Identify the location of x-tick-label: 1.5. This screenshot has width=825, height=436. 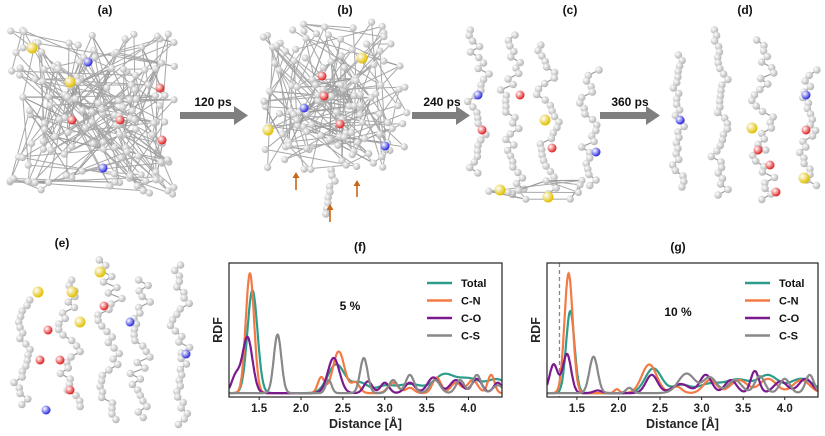
(577, 409).